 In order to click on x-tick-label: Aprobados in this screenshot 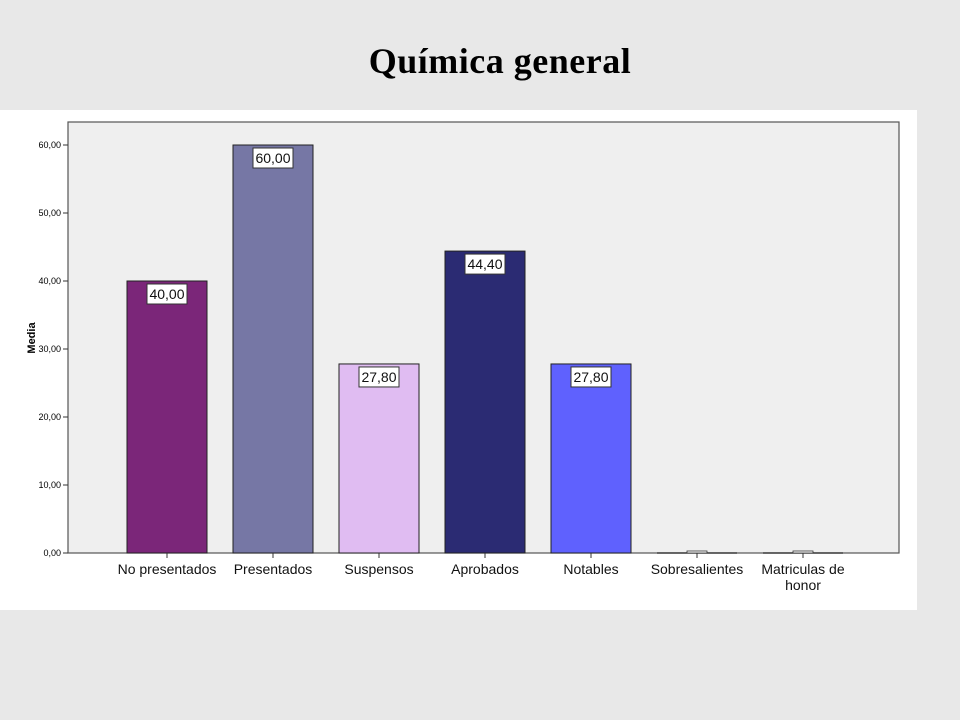, I will do `click(485, 569)`.